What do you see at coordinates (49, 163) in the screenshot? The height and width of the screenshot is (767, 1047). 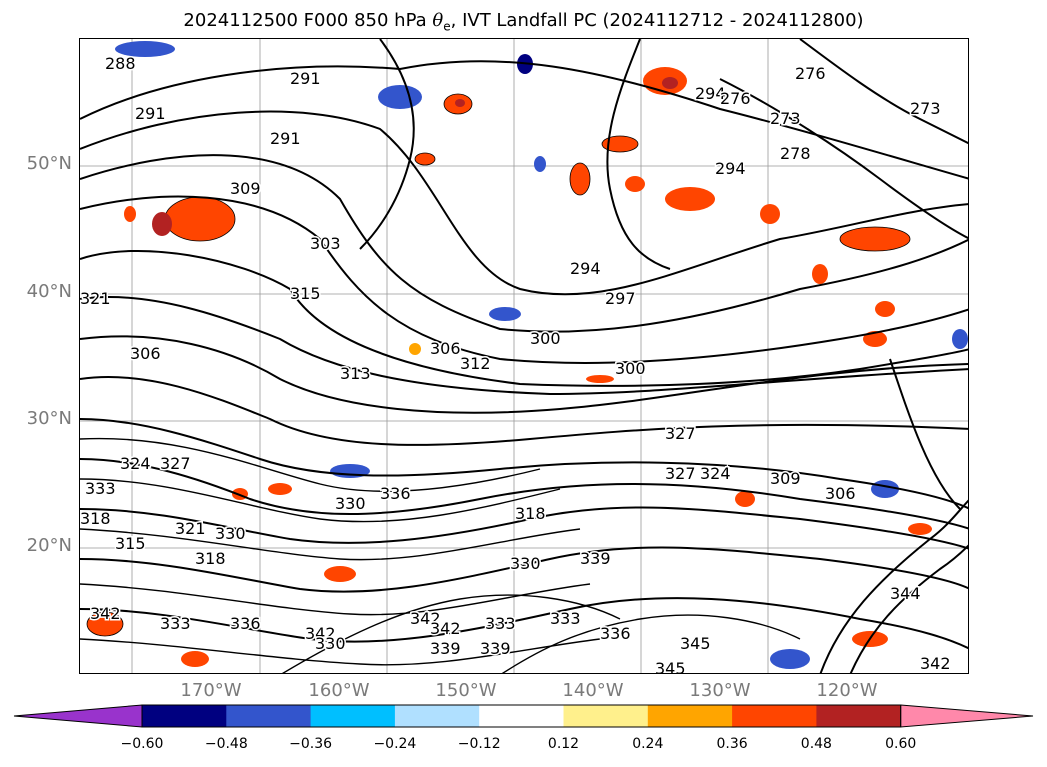 I see `latitude-label: 50°N` at bounding box center [49, 163].